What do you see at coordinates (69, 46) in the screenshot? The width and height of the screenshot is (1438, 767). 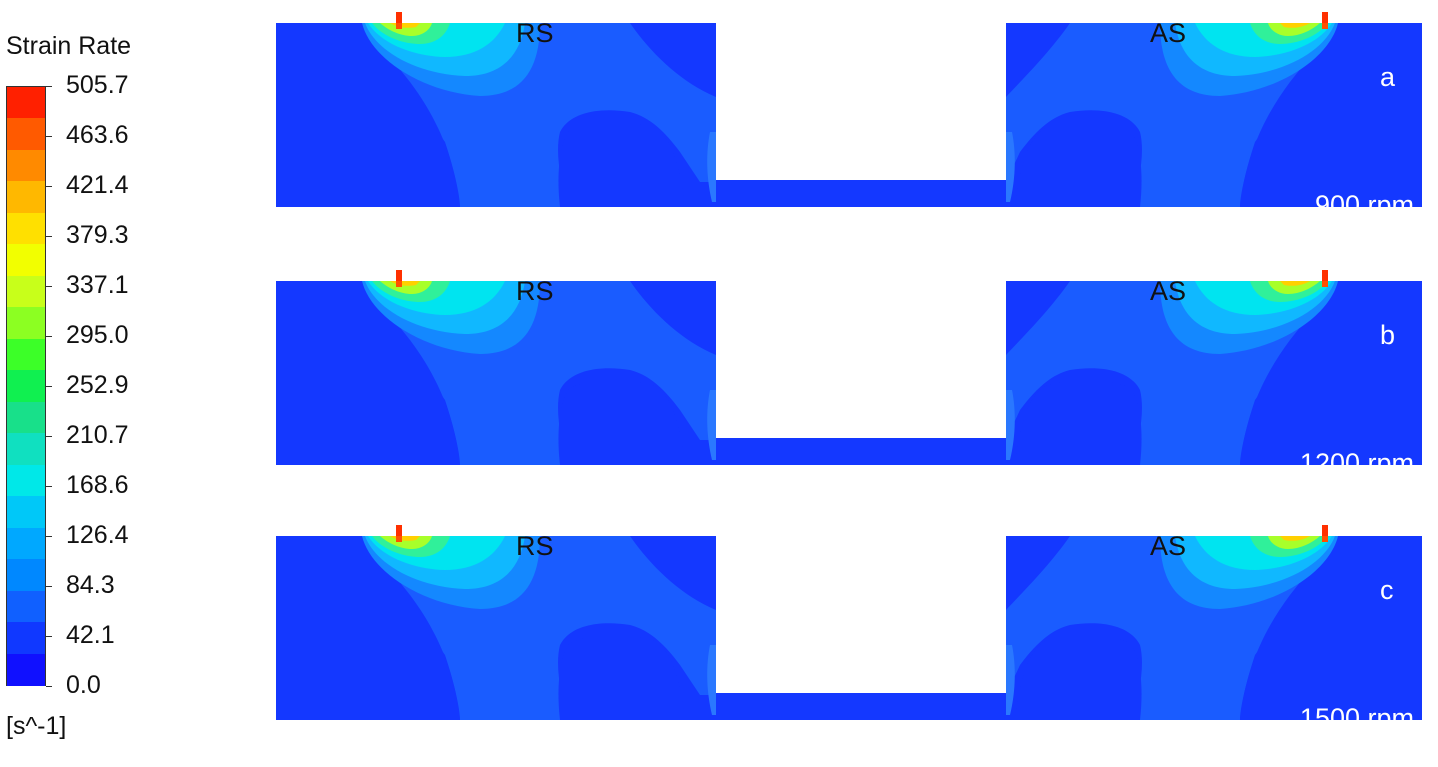 I see `legend-title: Strain Rate` at bounding box center [69, 46].